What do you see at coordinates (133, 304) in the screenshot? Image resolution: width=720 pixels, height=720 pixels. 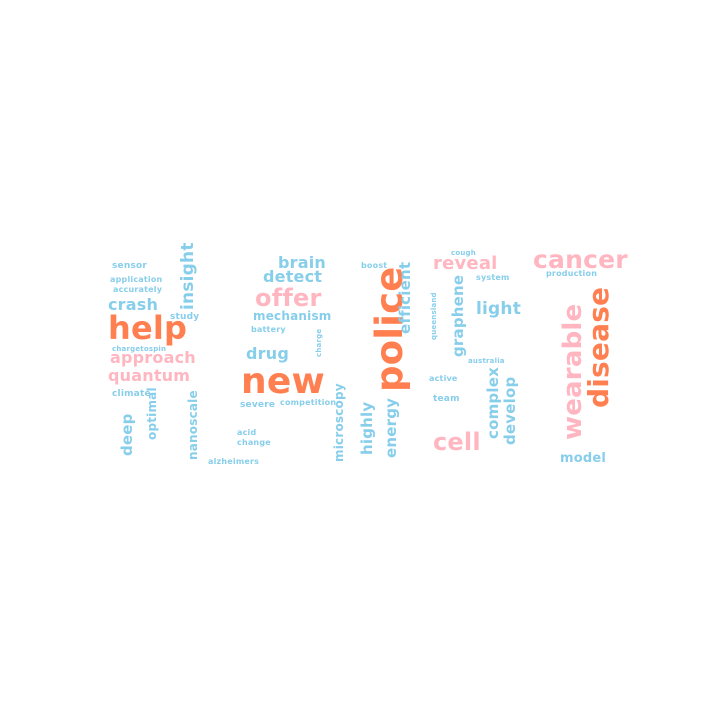 I see `word-crash: crash` at bounding box center [133, 304].